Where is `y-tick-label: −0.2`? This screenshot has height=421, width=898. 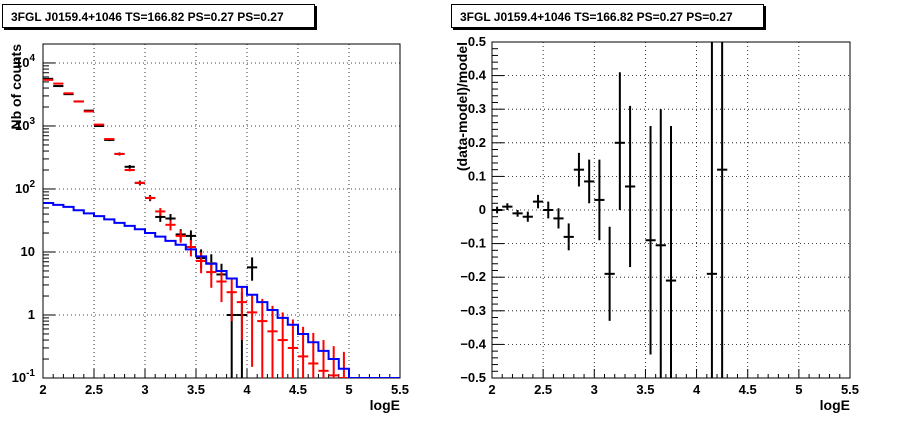
y-tick-label: −0.2 is located at coordinates (473, 276).